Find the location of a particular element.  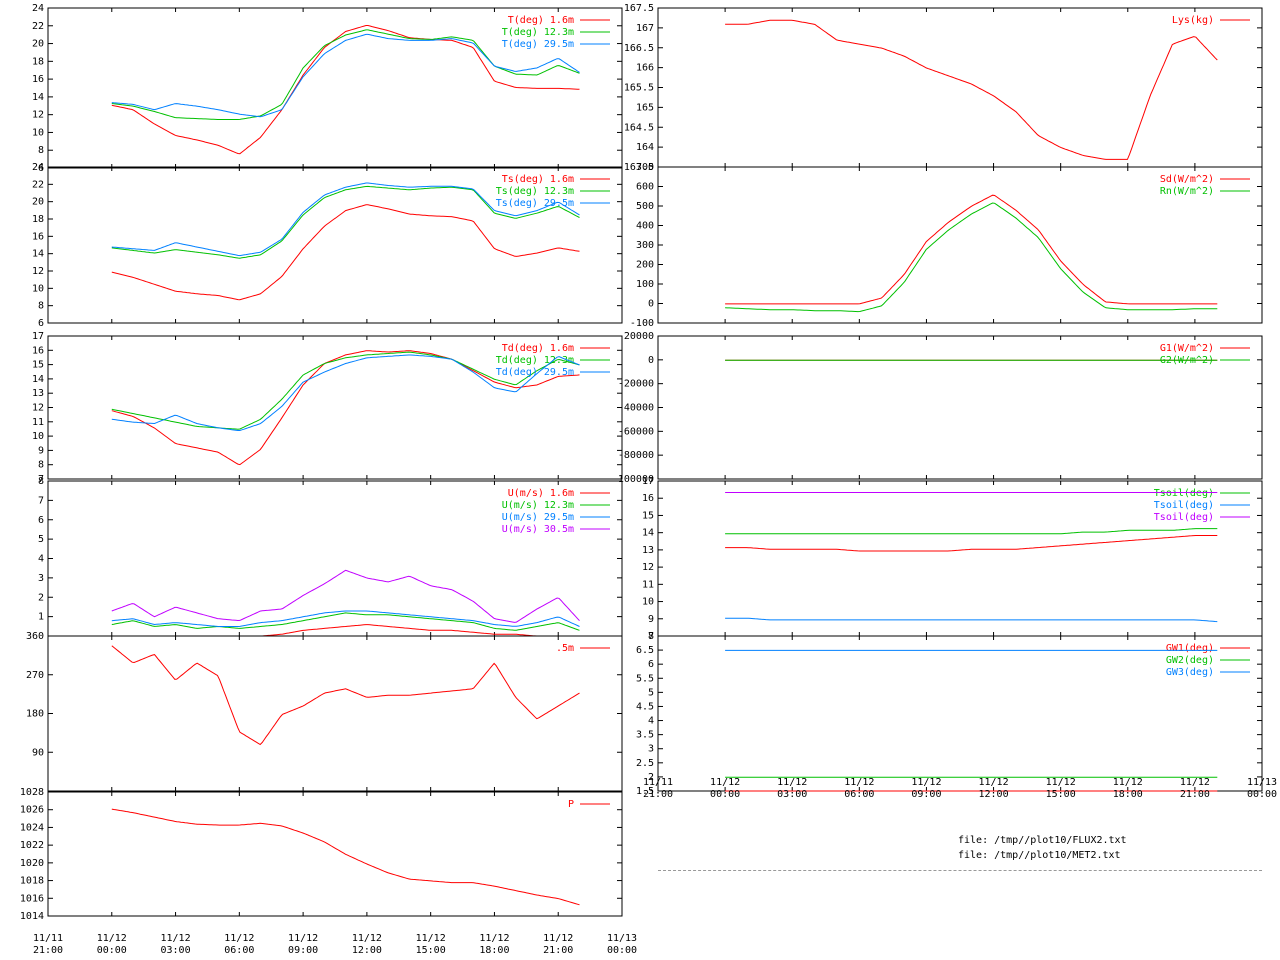

legend-label: Rn(W/m^2) is located at coordinates (1187, 191).